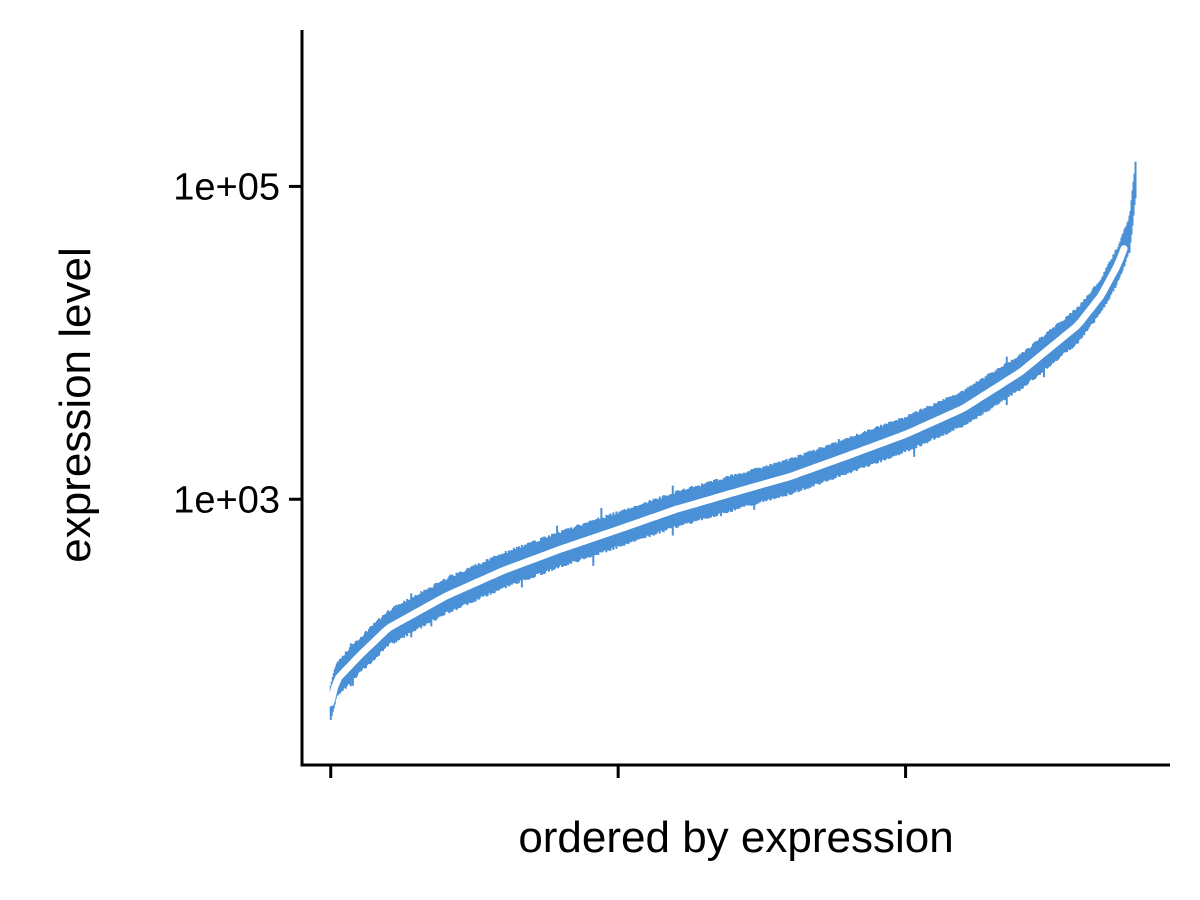 The height and width of the screenshot is (900, 1200). I want to click on y-axis-title: expression level, so click(75, 405).